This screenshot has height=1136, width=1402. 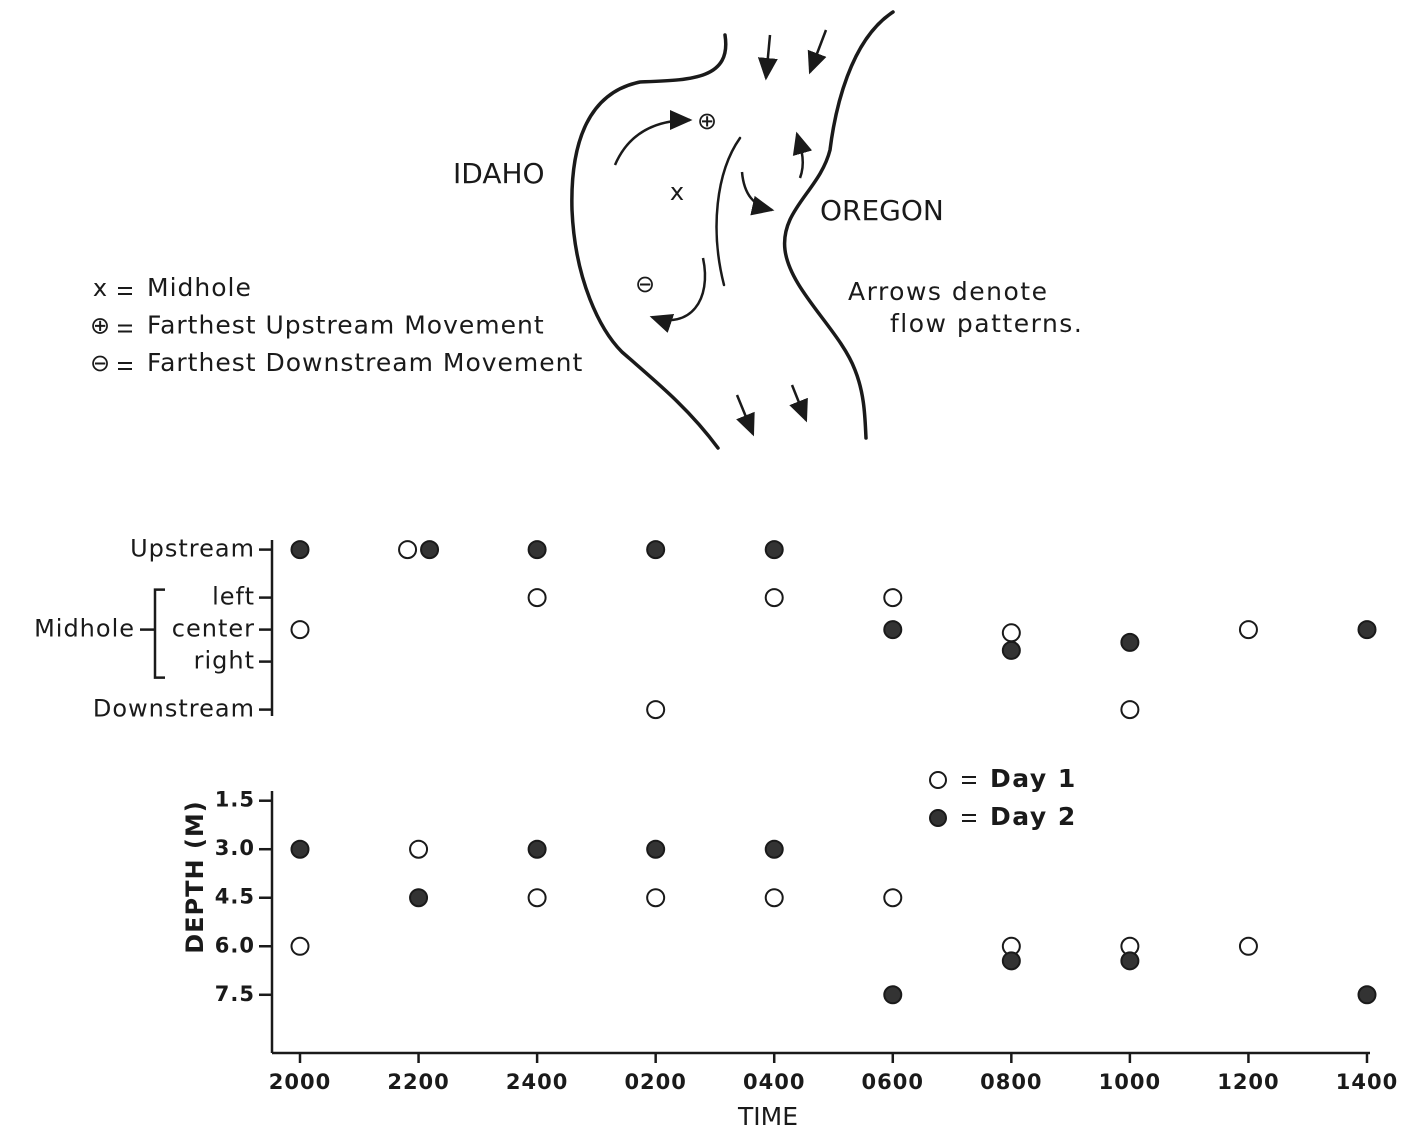 What do you see at coordinates (224, 661) in the screenshot?
I see `y-tick-label: right` at bounding box center [224, 661].